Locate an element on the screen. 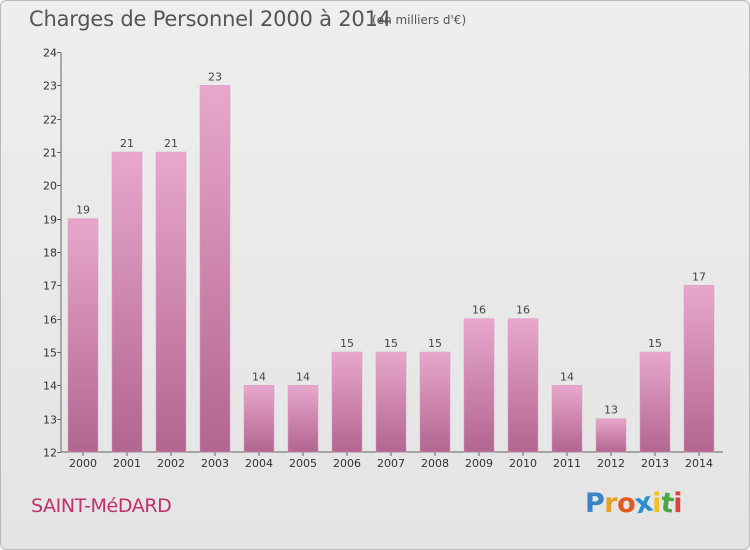 This screenshot has height=550, width=750. data-label-2004: 14 is located at coordinates (259, 376).